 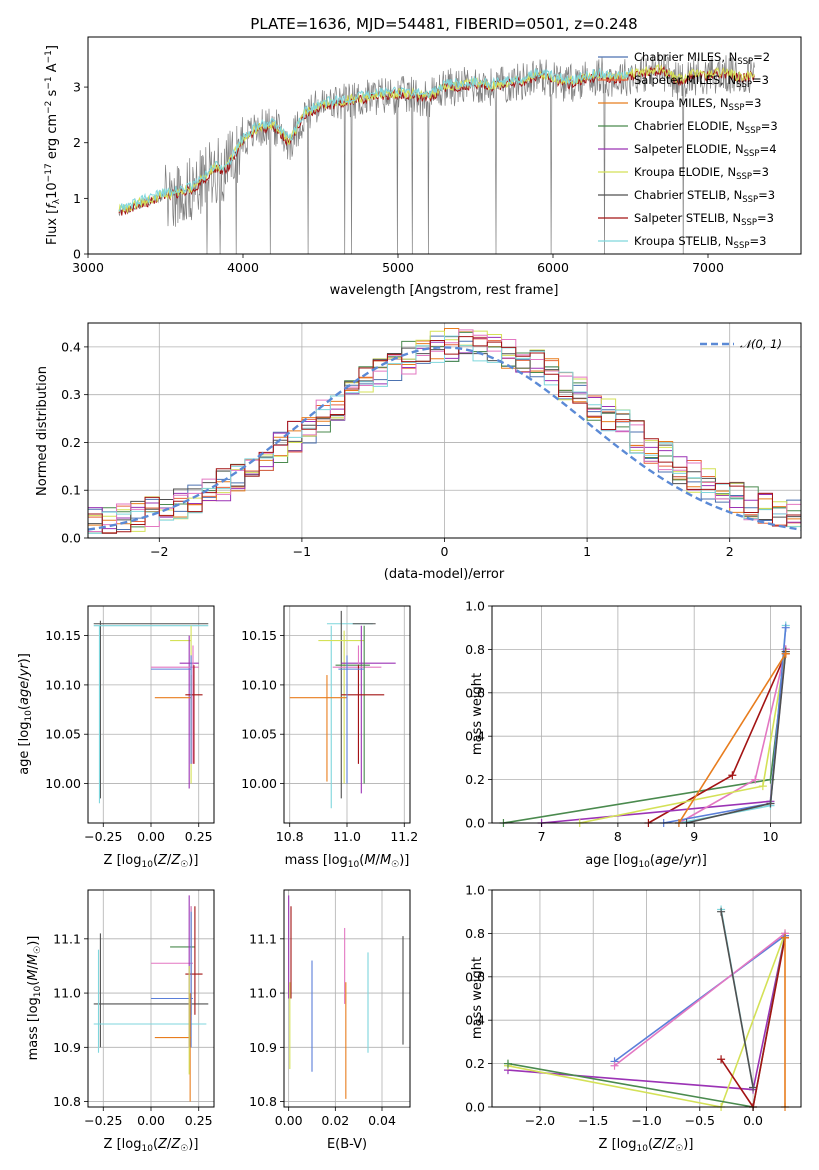 What do you see at coordinates (542, 836) in the screenshot?
I see `weight-age-xtick-label: 7` at bounding box center [542, 836].